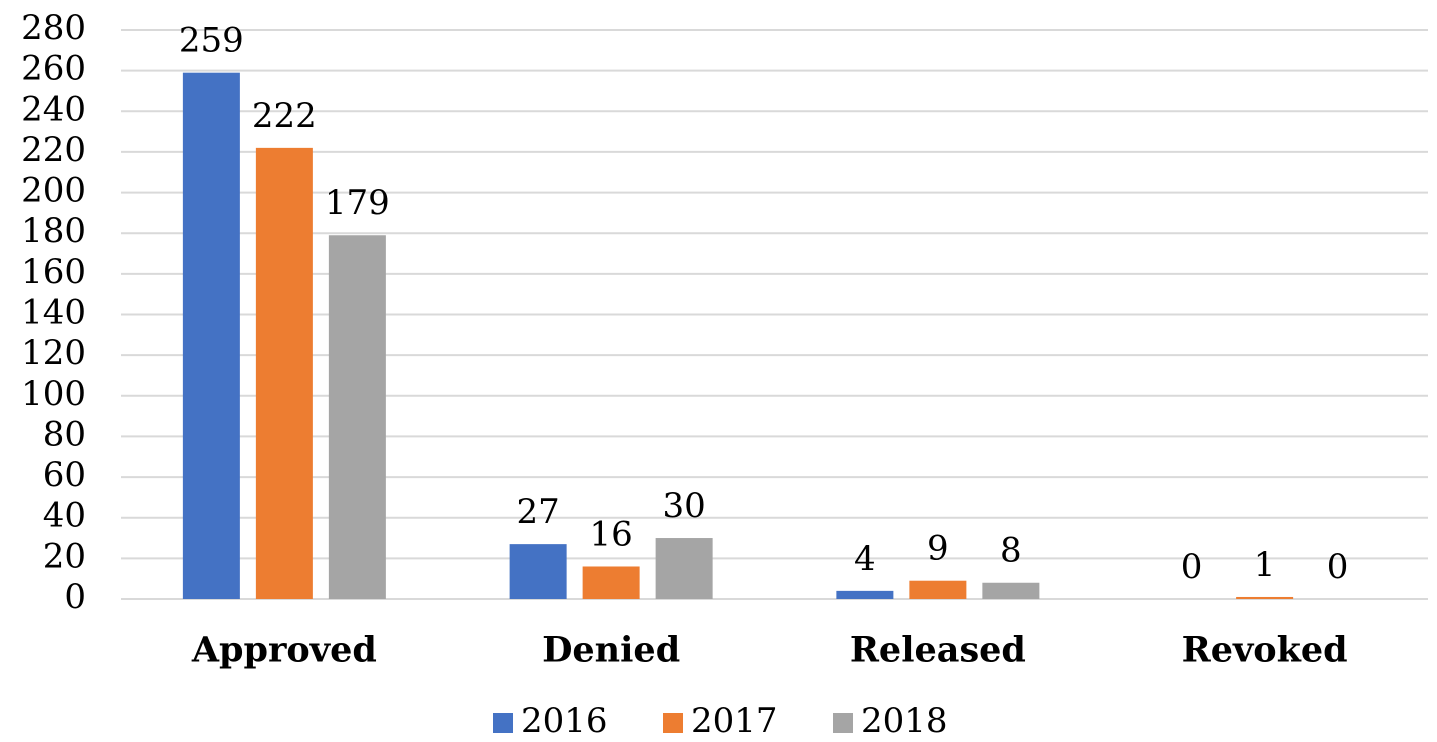  What do you see at coordinates (53, 313) in the screenshot?
I see `y-tick-label: 140` at bounding box center [53, 313].